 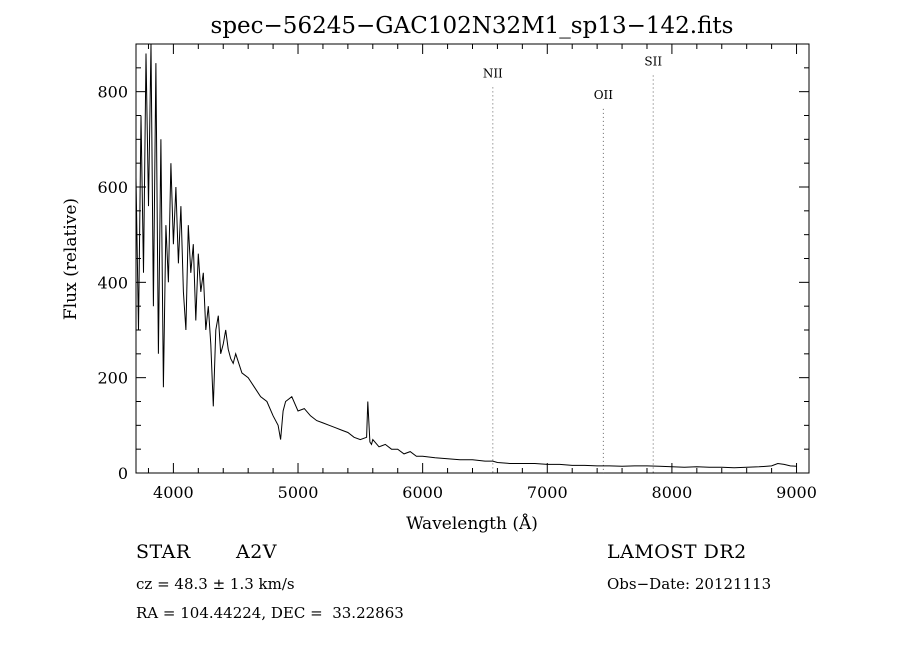 I want to click on object-subclass: A2V, so click(x=257, y=552).